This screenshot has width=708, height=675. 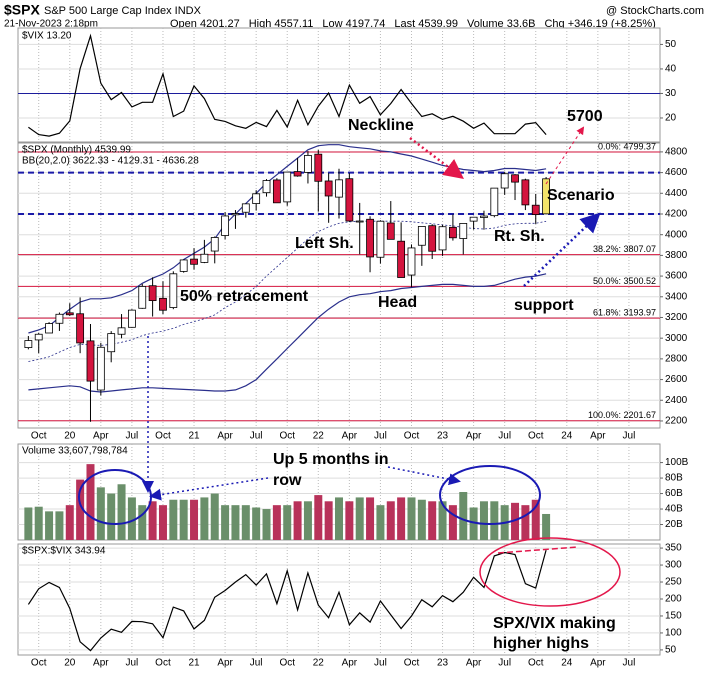 I want to click on annotation: Scenario, so click(x=581, y=195).